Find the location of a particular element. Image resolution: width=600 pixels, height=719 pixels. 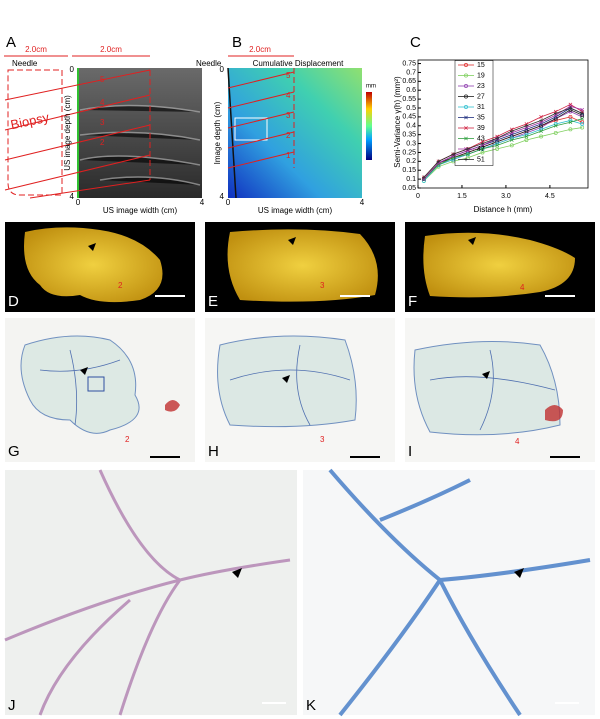

y-axis-label: Image depth (cm) is located at coordinates (217, 132).